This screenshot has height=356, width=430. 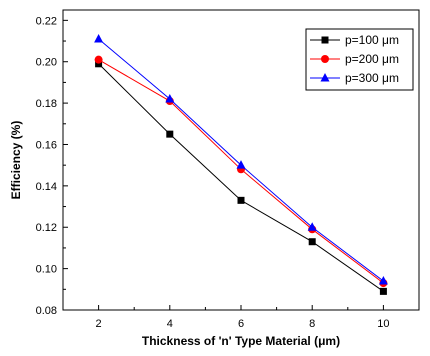 I want to click on y-tick-label: 0.10, so click(x=46, y=270).